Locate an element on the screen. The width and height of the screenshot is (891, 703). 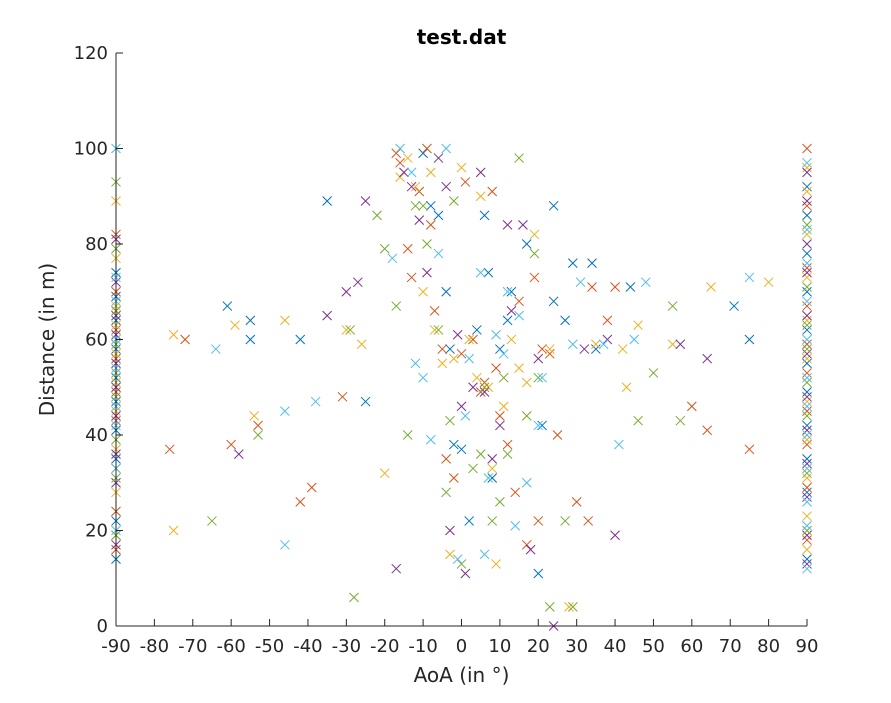
x-tick-label: -90 is located at coordinates (115, 646).